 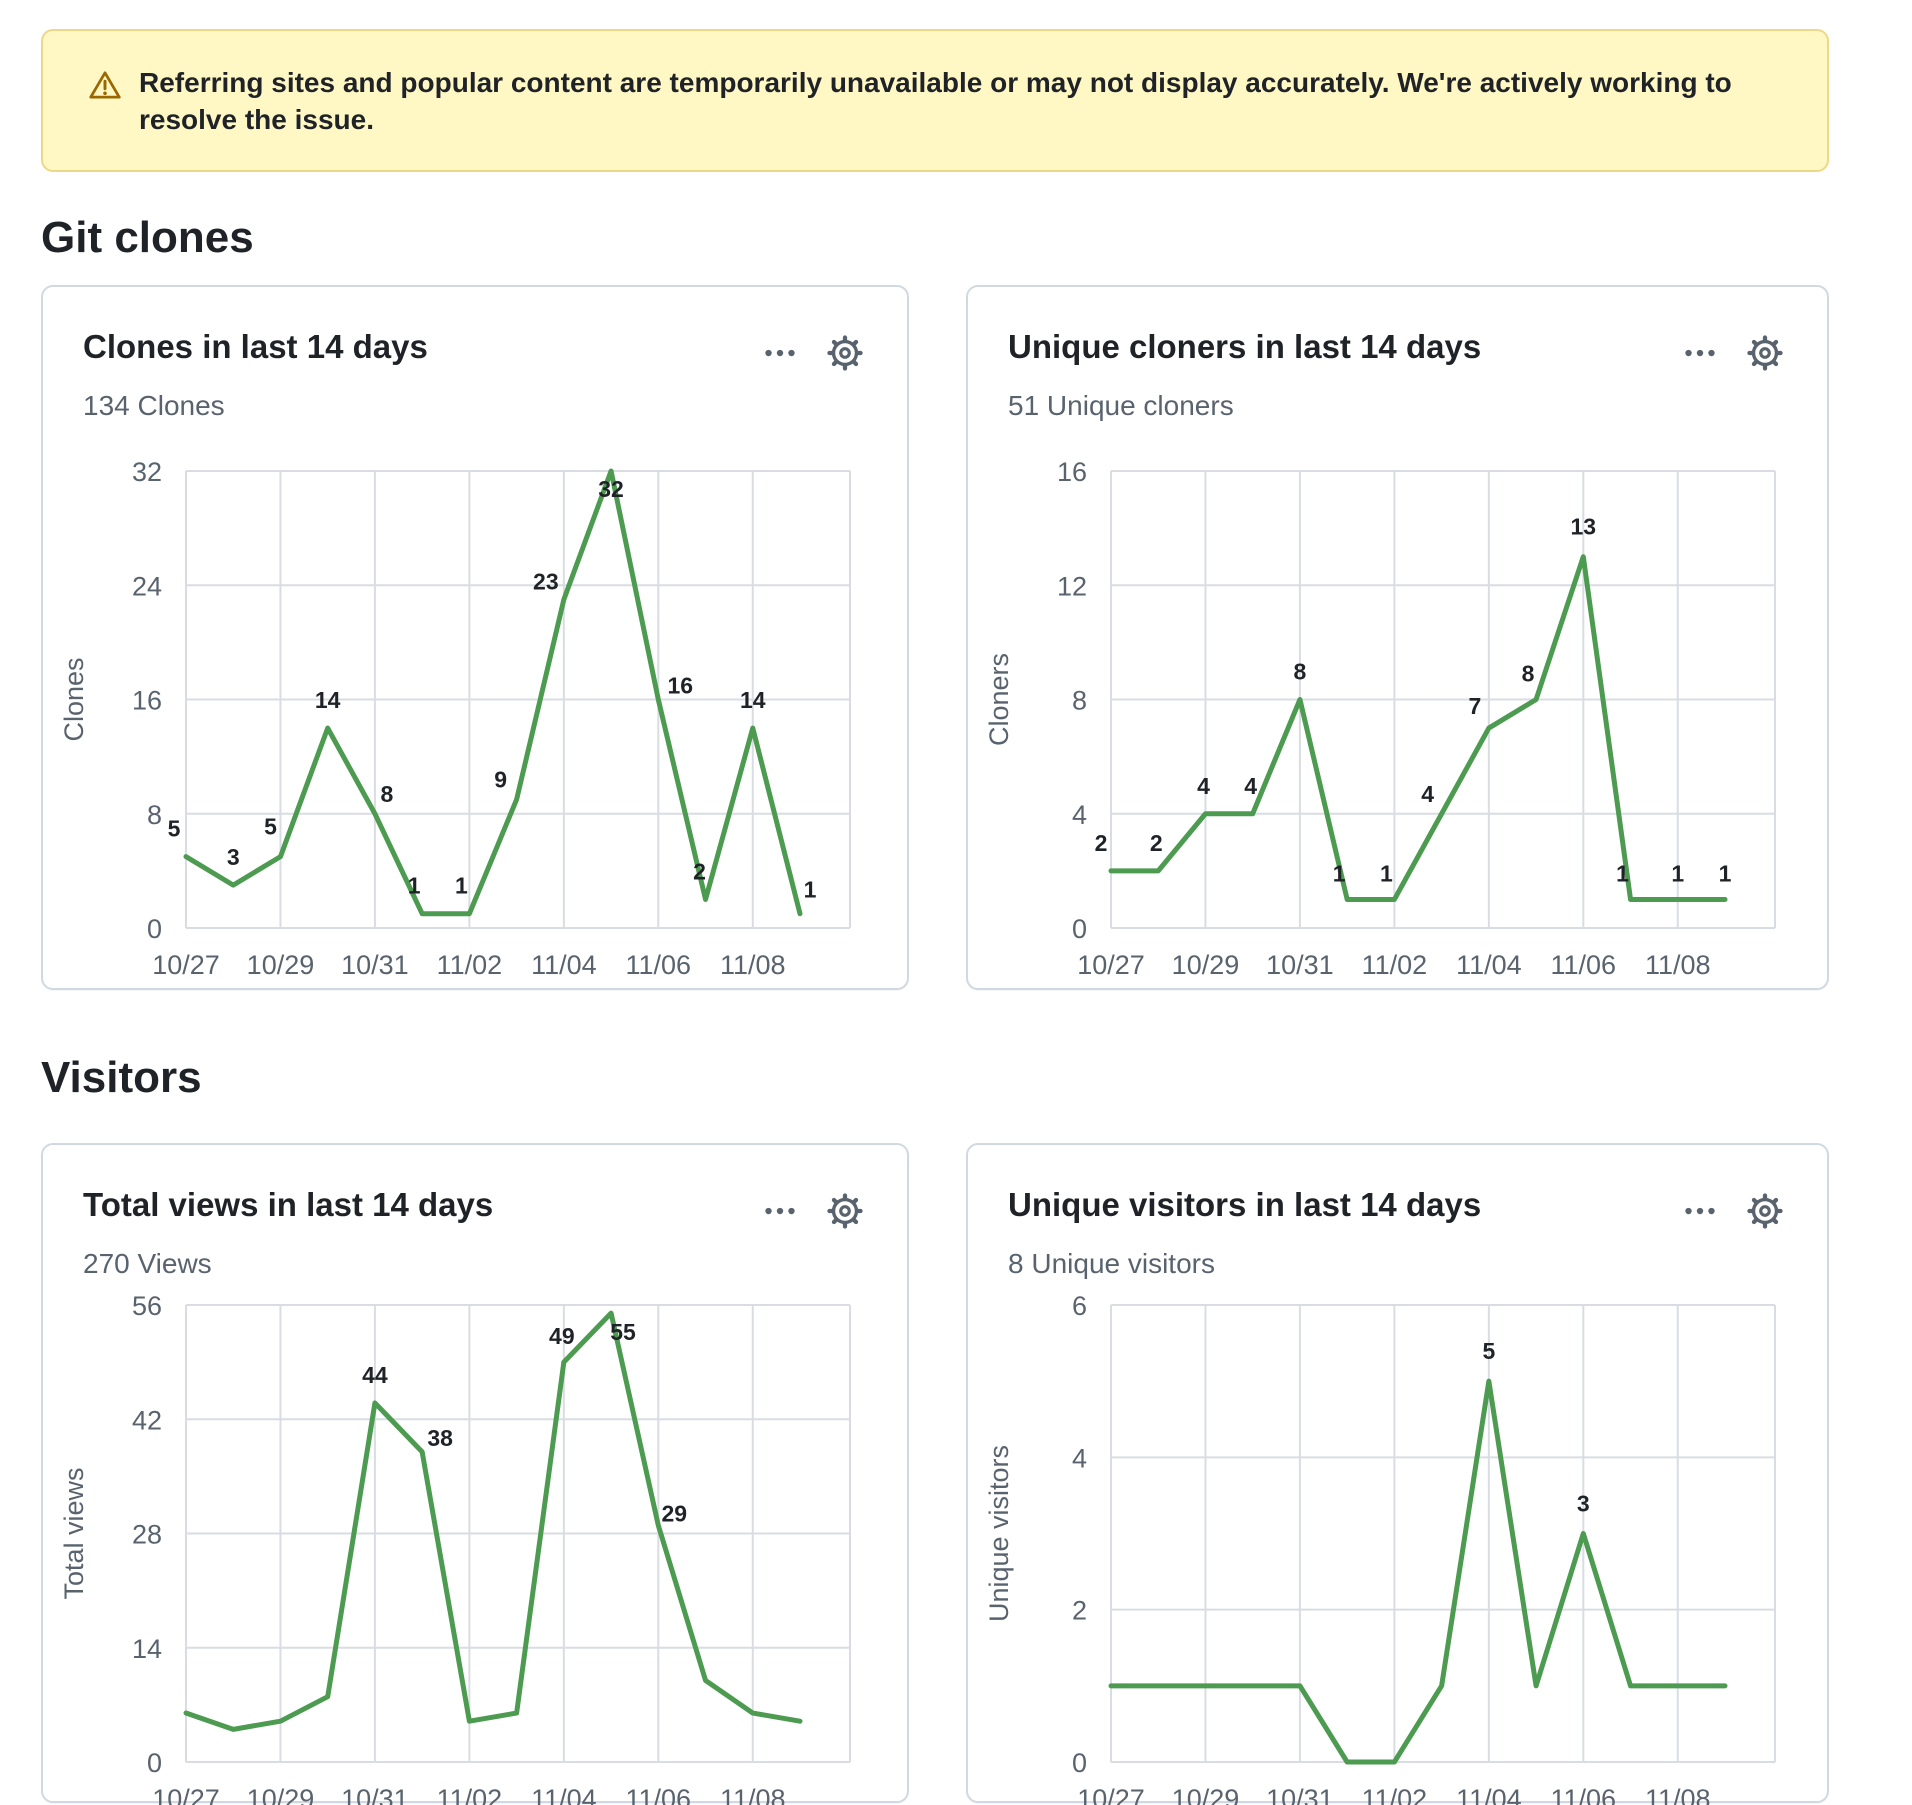 What do you see at coordinates (623, 1332) in the screenshot?
I see `svg-text: 55` at bounding box center [623, 1332].